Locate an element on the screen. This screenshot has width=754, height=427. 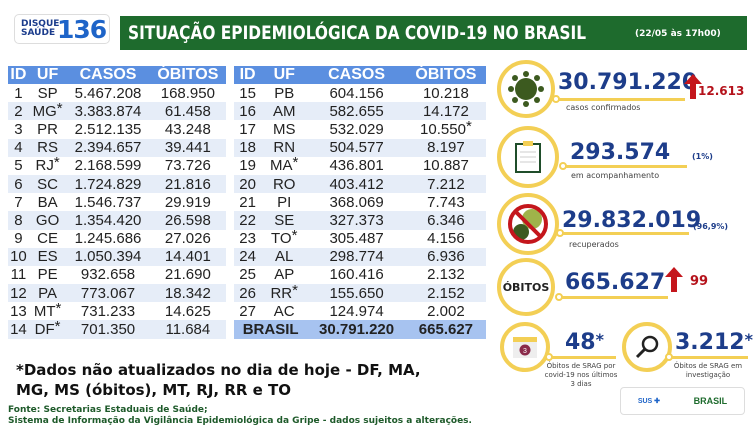
column-header: ID is located at coordinates (18, 75).